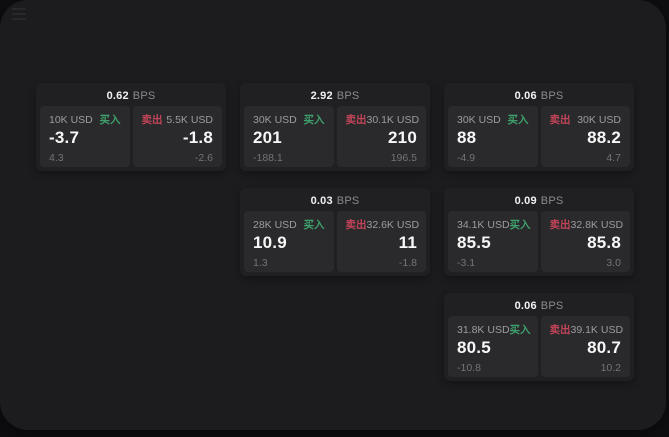  I want to click on buy-panel-top: 31.8K USD 买入, so click(494, 330).